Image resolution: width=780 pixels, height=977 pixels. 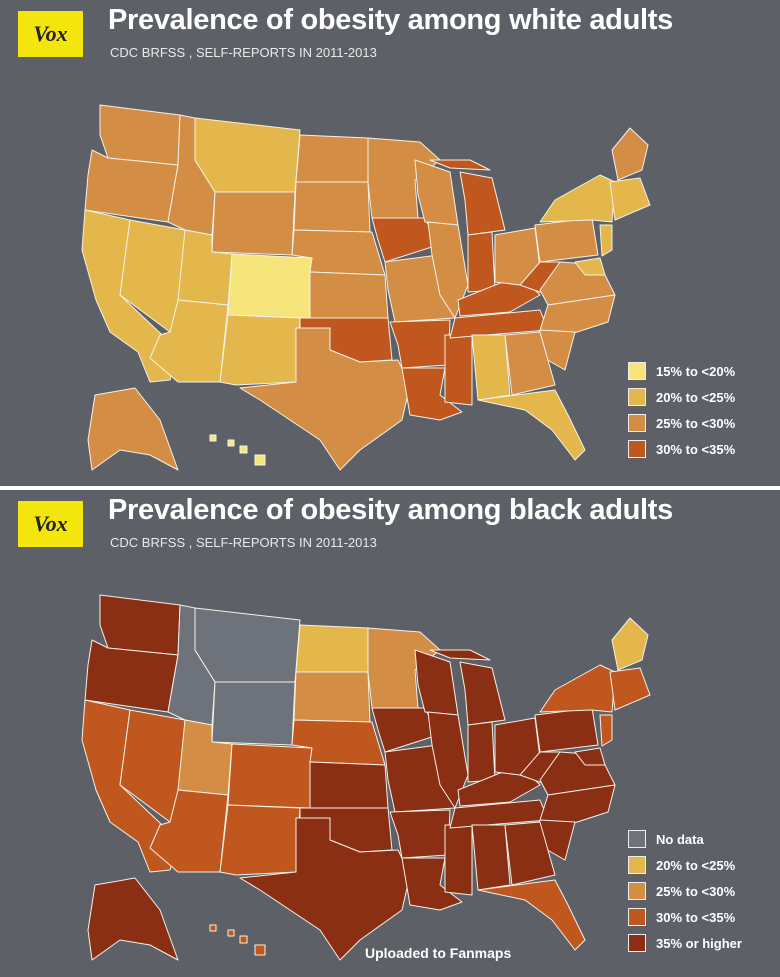 What do you see at coordinates (390, 20) in the screenshot?
I see `map-title: Prevalence of obesity among white adults` at bounding box center [390, 20].